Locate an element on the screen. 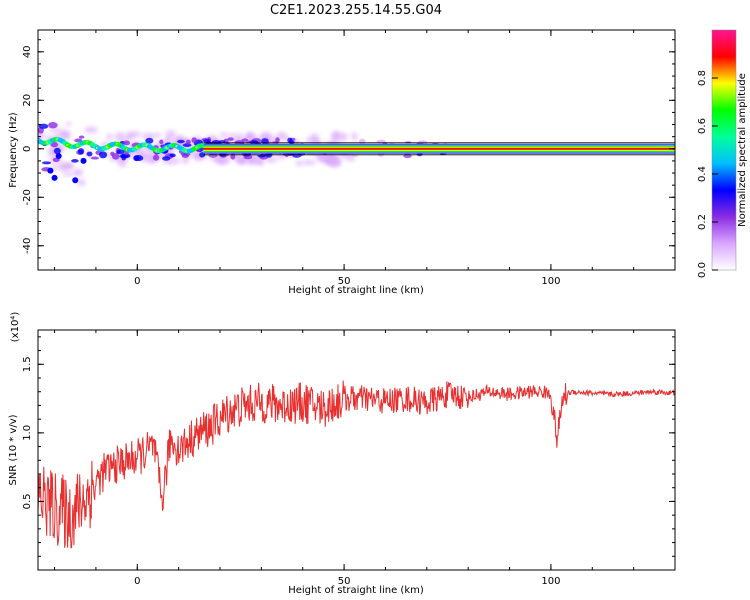 The width and height of the screenshot is (750, 600). heatmap-xtick-label: 50 is located at coordinates (344, 281).